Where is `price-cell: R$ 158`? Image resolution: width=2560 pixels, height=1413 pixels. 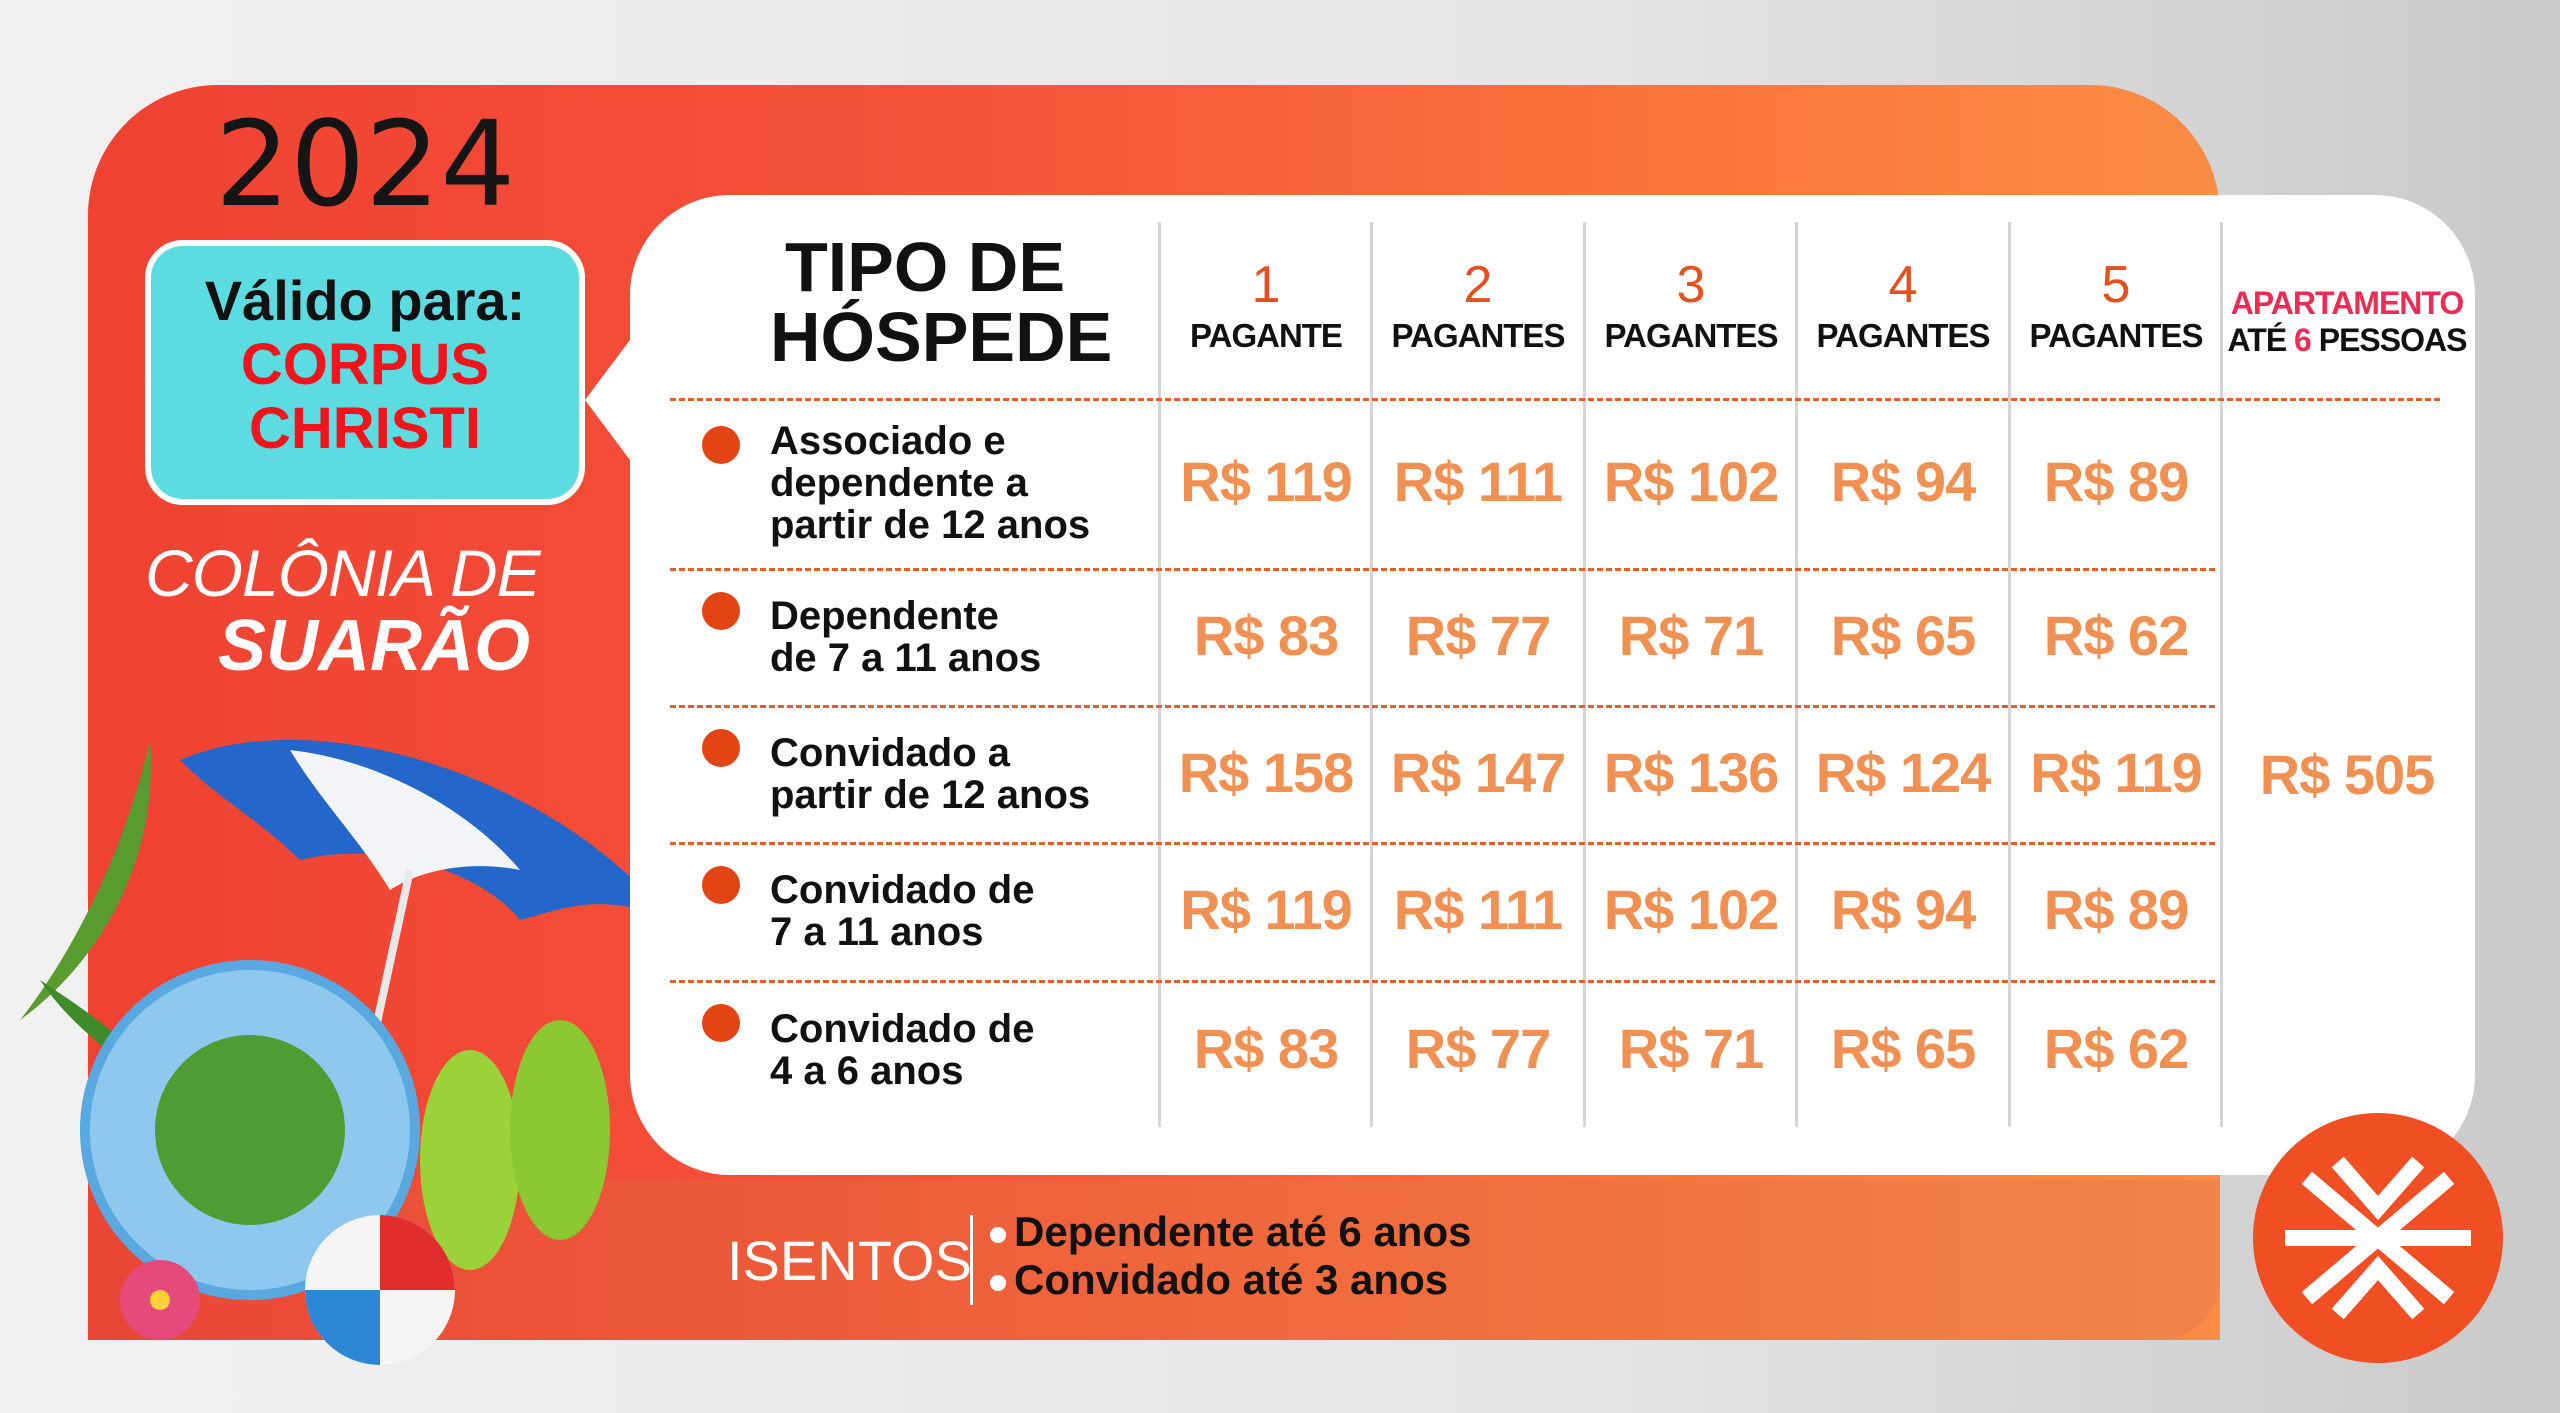
price-cell: R$ 158 is located at coordinates (1266, 772).